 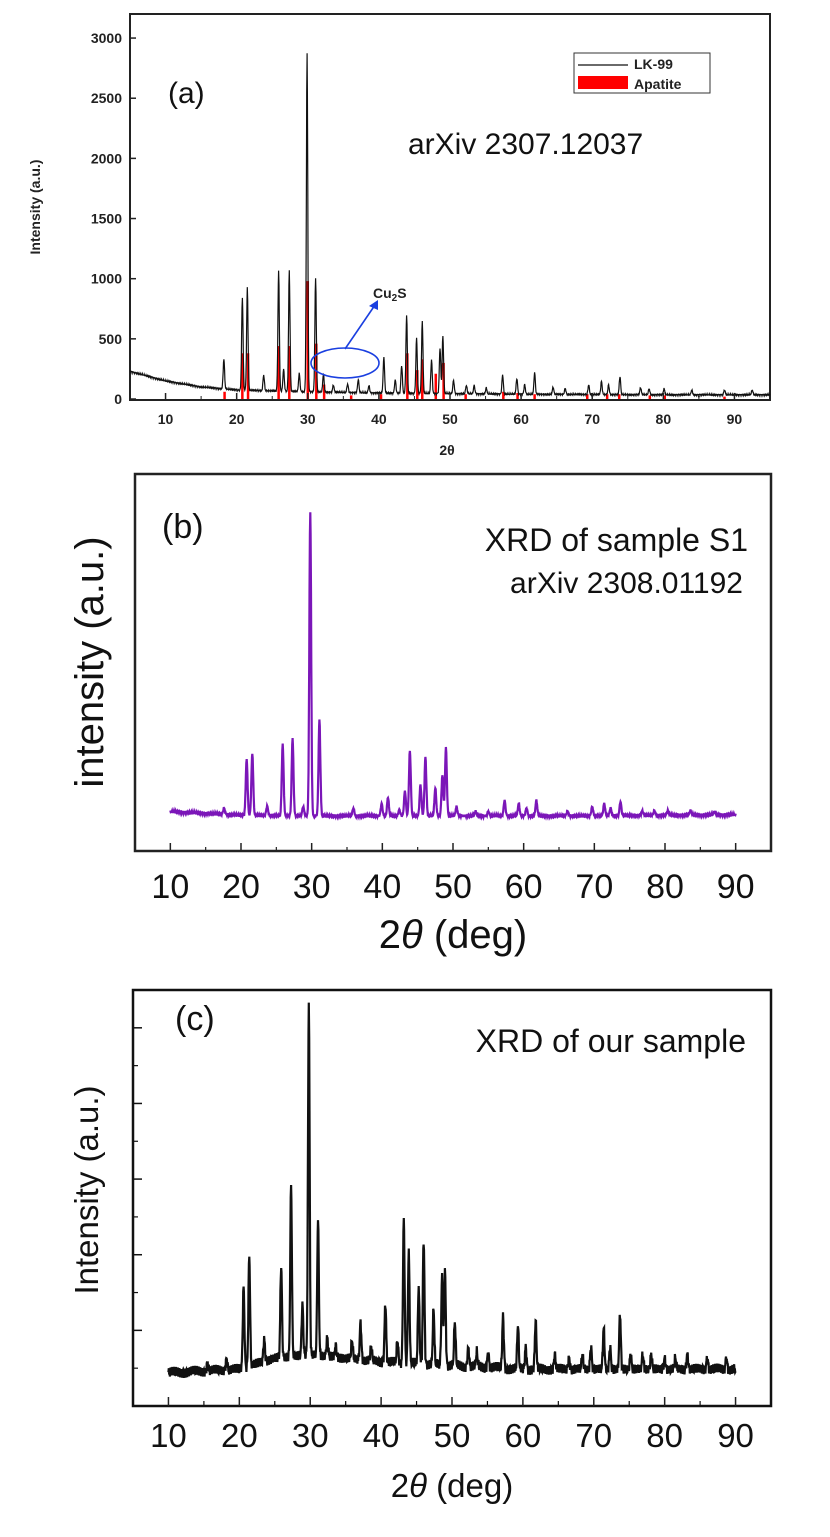 I want to click on legend-swatch-apatite, so click(x=603, y=82).